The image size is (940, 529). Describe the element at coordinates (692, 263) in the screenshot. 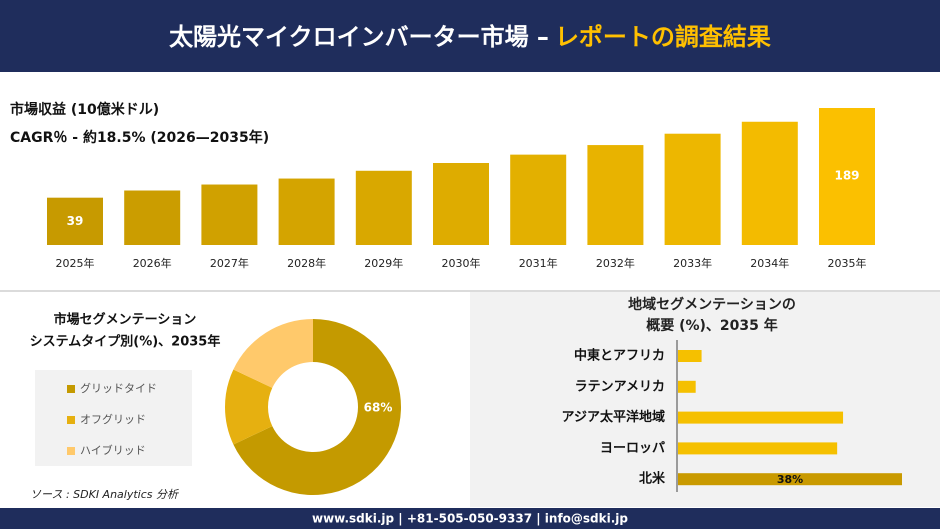

I see `x-tick-label: 2033年` at that location.